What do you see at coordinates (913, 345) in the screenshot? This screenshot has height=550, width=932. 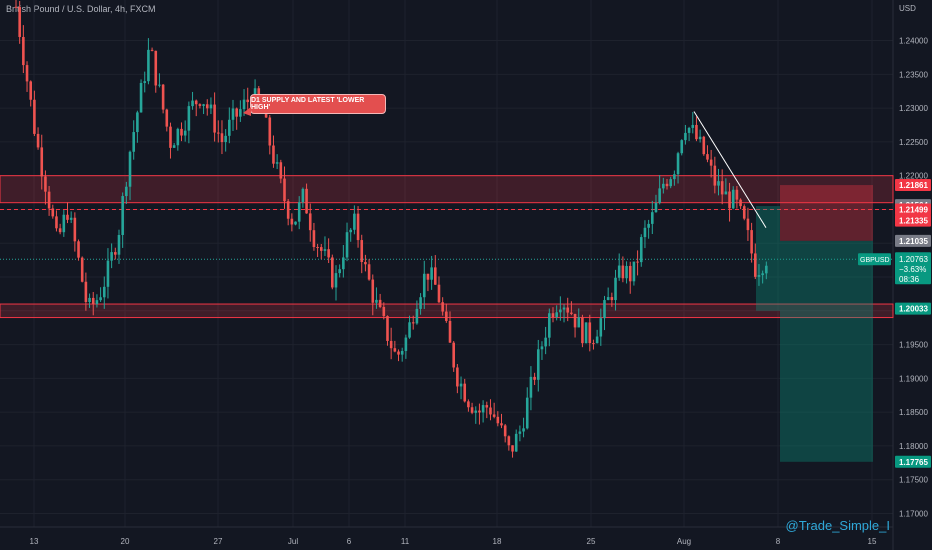 I see `y-tick-label: 1.19500` at bounding box center [913, 345].